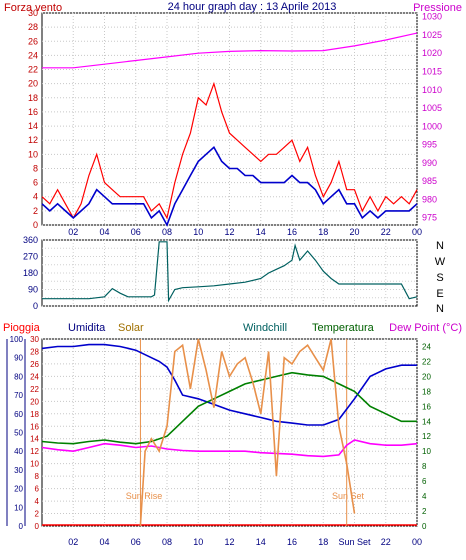  What do you see at coordinates (37, 476) in the screenshot?
I see `rain-tick: 8` at bounding box center [37, 476].